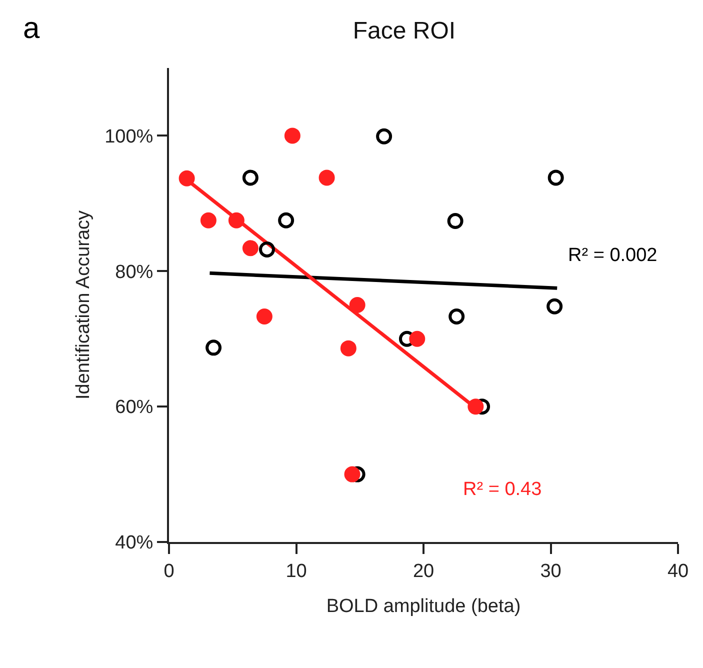  Describe the element at coordinates (134, 272) in the screenshot. I see `y-tick-label: 80%` at that location.